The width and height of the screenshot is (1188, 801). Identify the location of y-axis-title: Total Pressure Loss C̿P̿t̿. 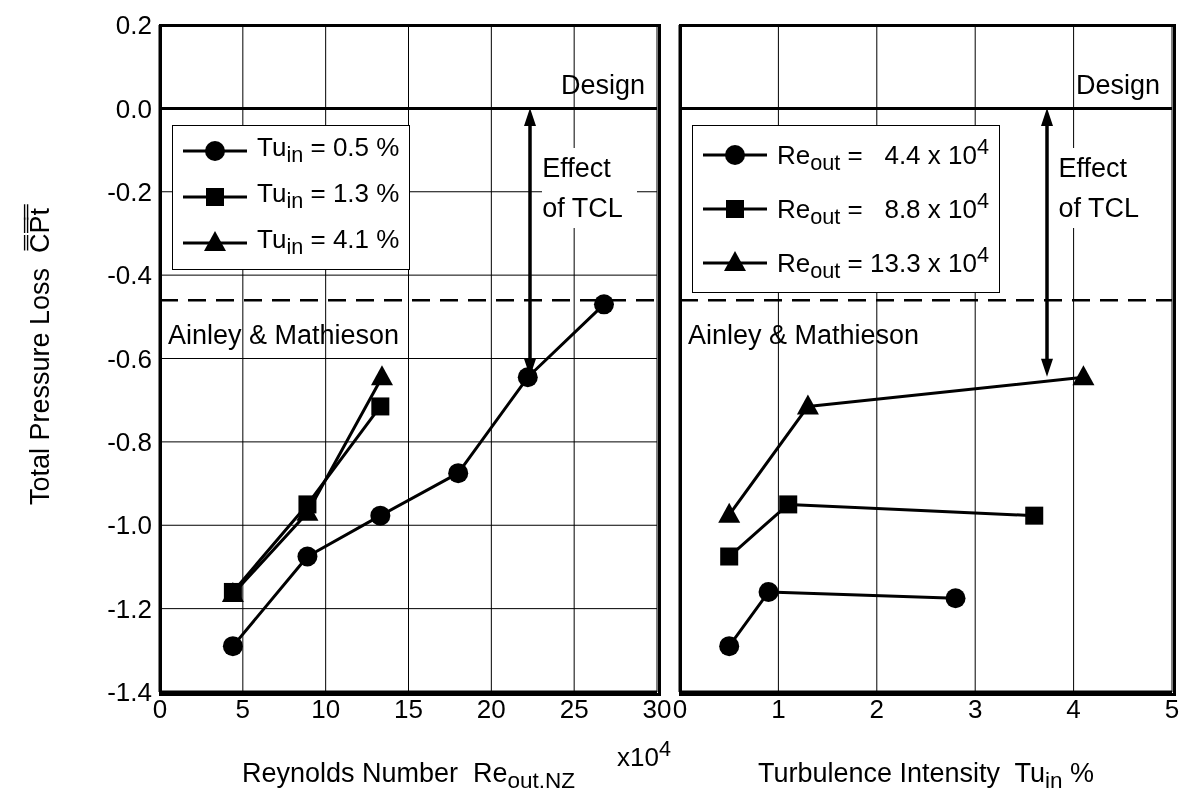
(40, 355).